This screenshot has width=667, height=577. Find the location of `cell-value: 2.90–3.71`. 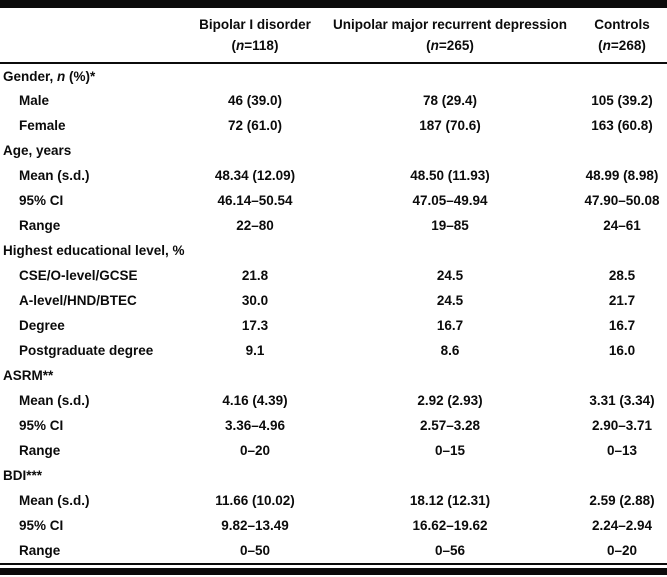

cell-value: 2.90–3.71 is located at coordinates (622, 425).